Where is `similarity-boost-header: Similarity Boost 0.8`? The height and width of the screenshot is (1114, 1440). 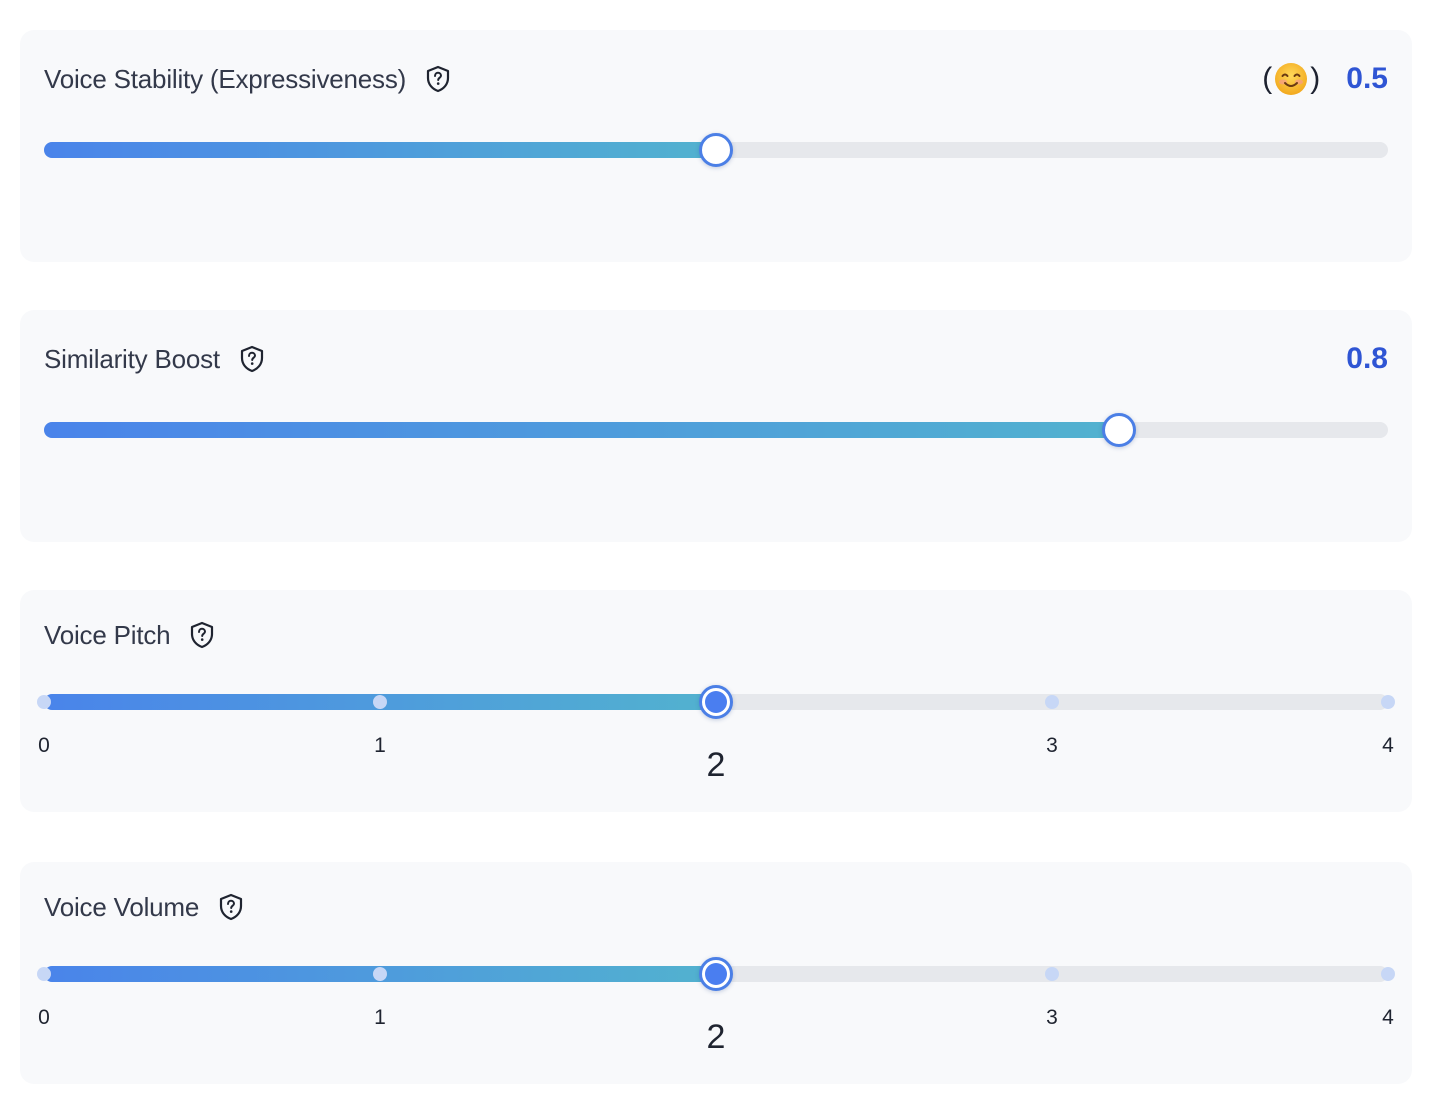
similarity-boost-header: Similarity Boost 0.8 is located at coordinates (716, 359).